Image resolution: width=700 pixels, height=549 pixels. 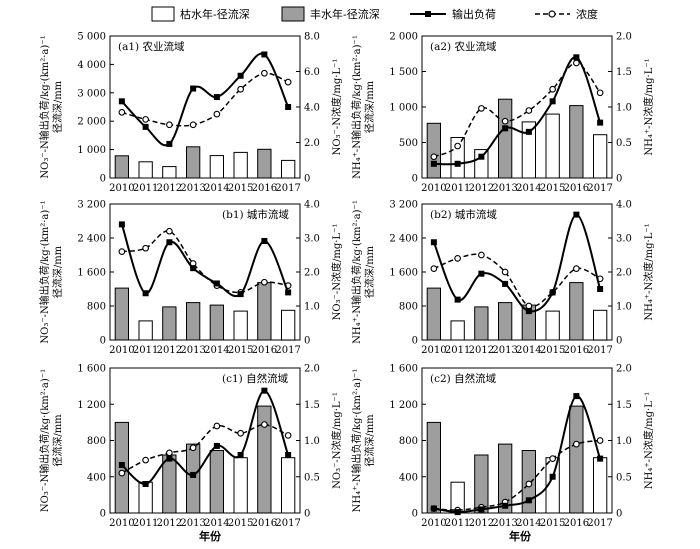 What do you see at coordinates (193, 321) in the screenshot?
I see `runoff-bar-2013` at bounding box center [193, 321].